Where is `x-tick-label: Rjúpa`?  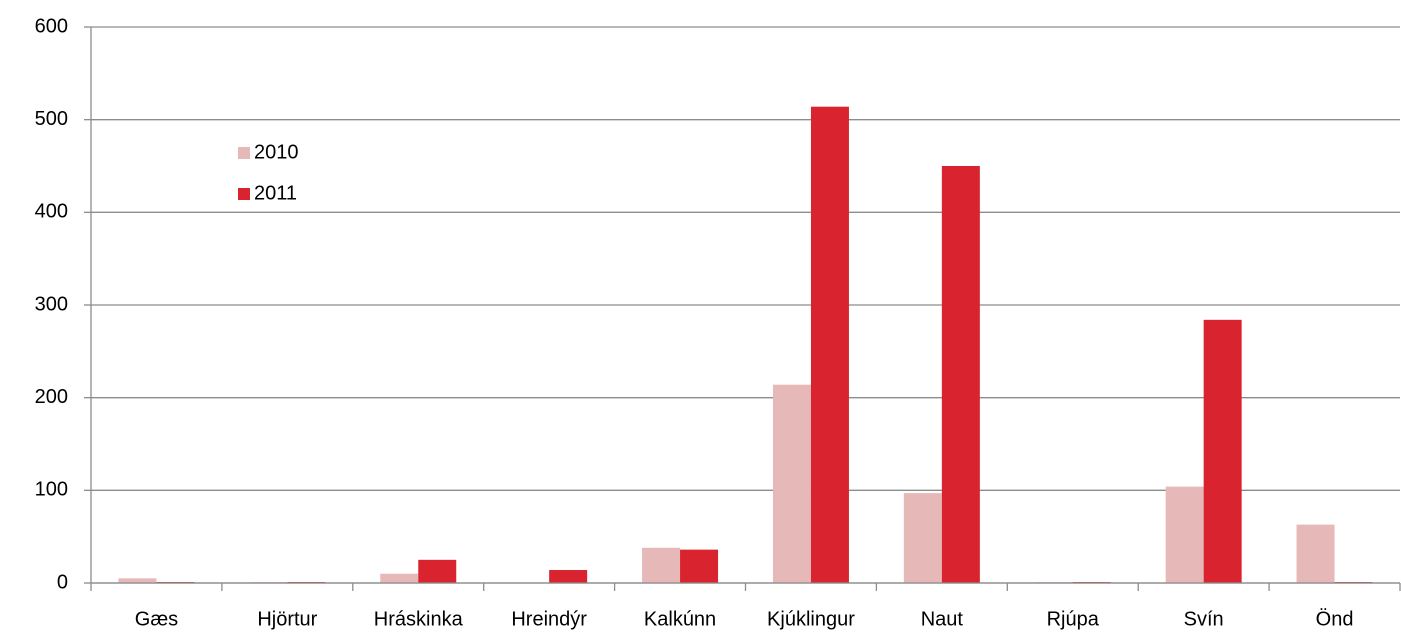 x-tick-label: Rjúpa is located at coordinates (1073, 619).